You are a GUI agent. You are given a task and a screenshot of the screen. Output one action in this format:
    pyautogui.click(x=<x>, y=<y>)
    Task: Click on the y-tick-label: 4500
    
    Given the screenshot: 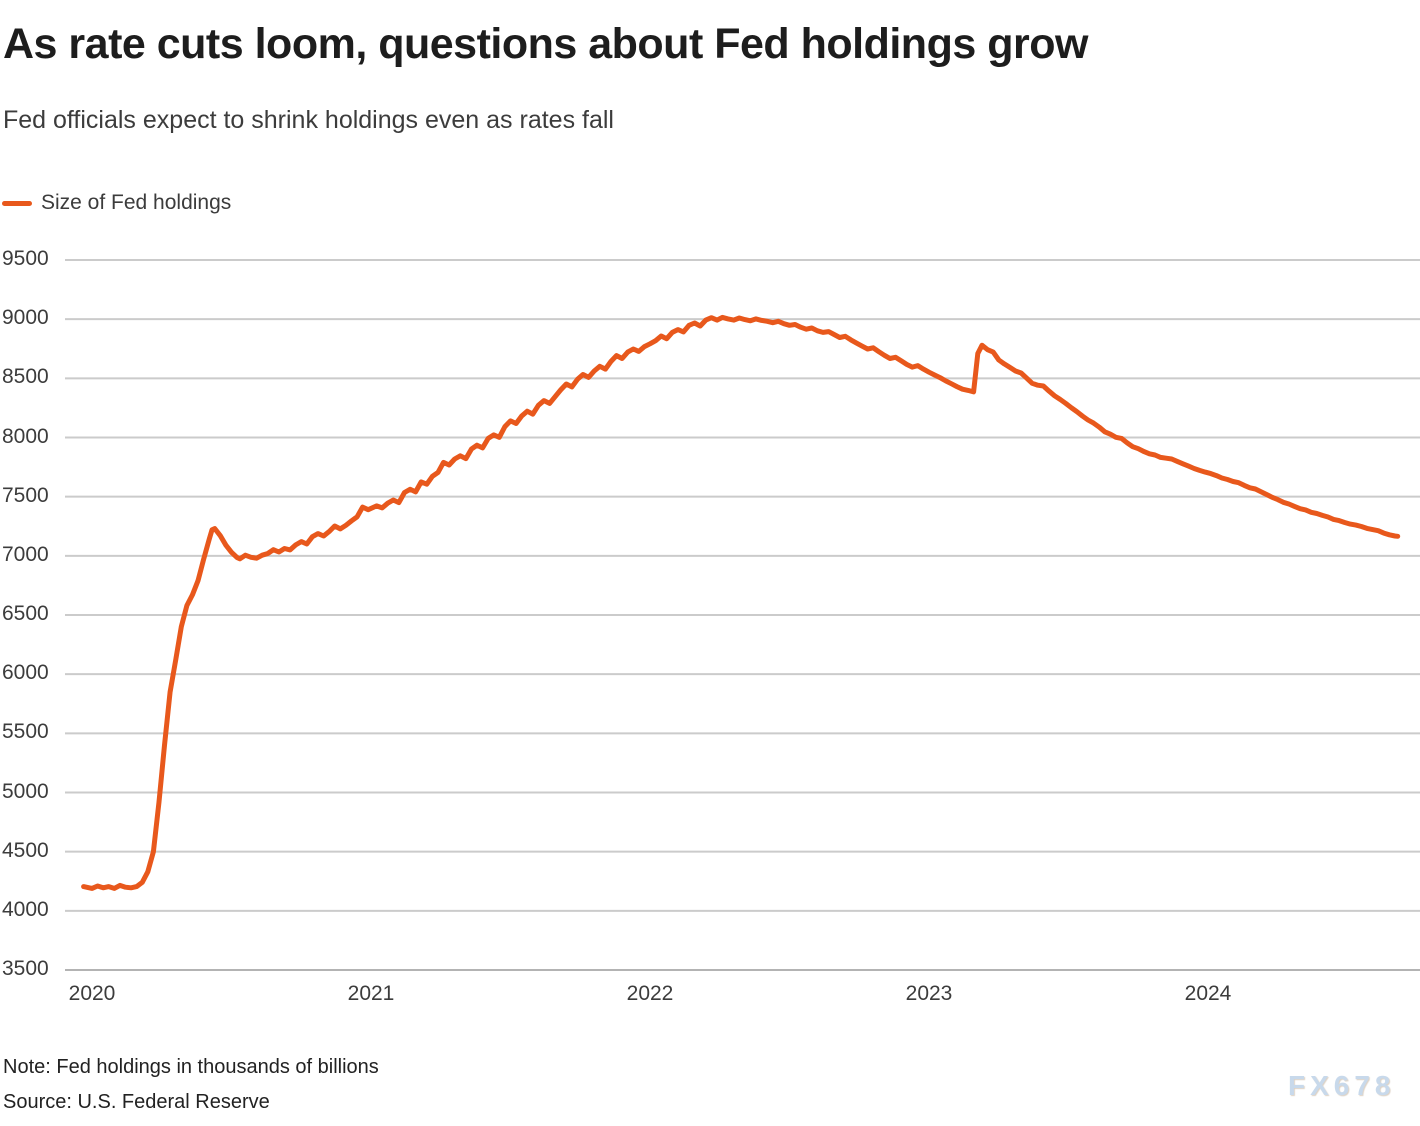 What is the action you would take?
    pyautogui.click(x=25, y=850)
    